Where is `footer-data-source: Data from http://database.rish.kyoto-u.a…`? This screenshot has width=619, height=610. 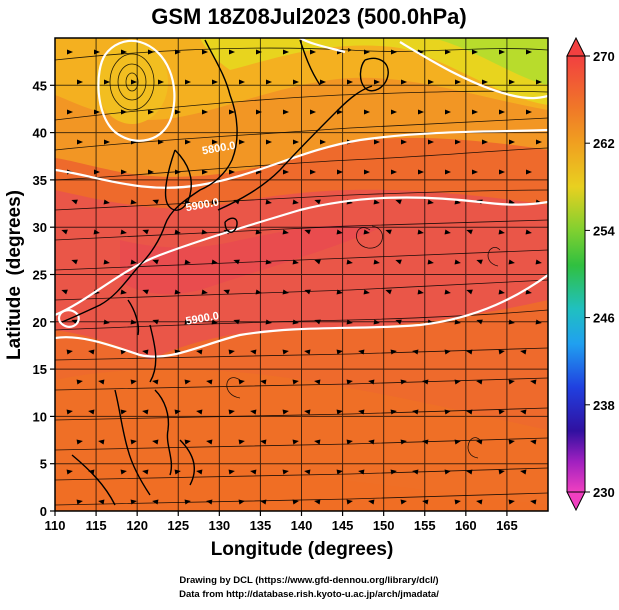 footer-data-source: Data from http://database.rish.kyoto-u.a… is located at coordinates (309, 594).